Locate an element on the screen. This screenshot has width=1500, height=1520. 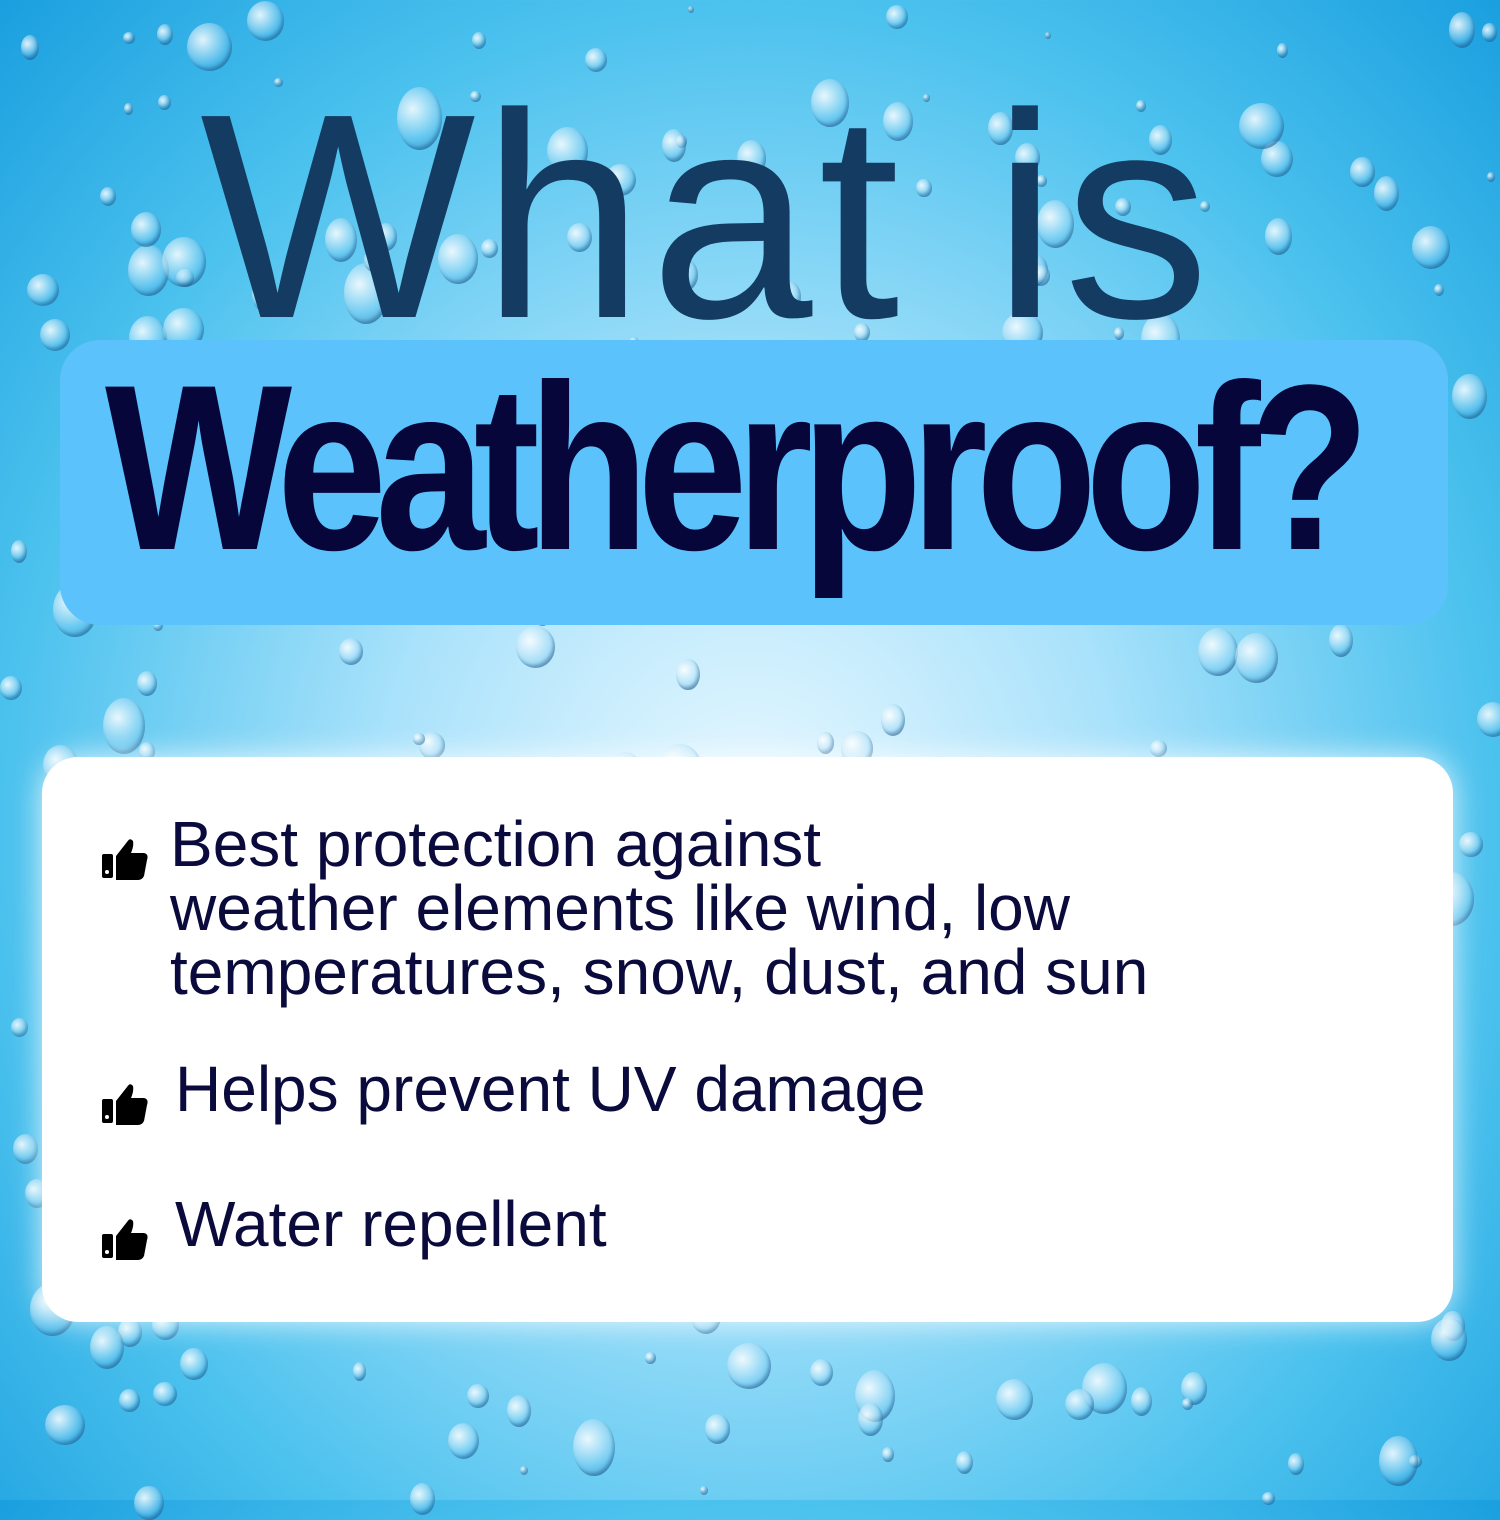
heading-line-2: Weatherproof? is located at coordinates (737, 468).